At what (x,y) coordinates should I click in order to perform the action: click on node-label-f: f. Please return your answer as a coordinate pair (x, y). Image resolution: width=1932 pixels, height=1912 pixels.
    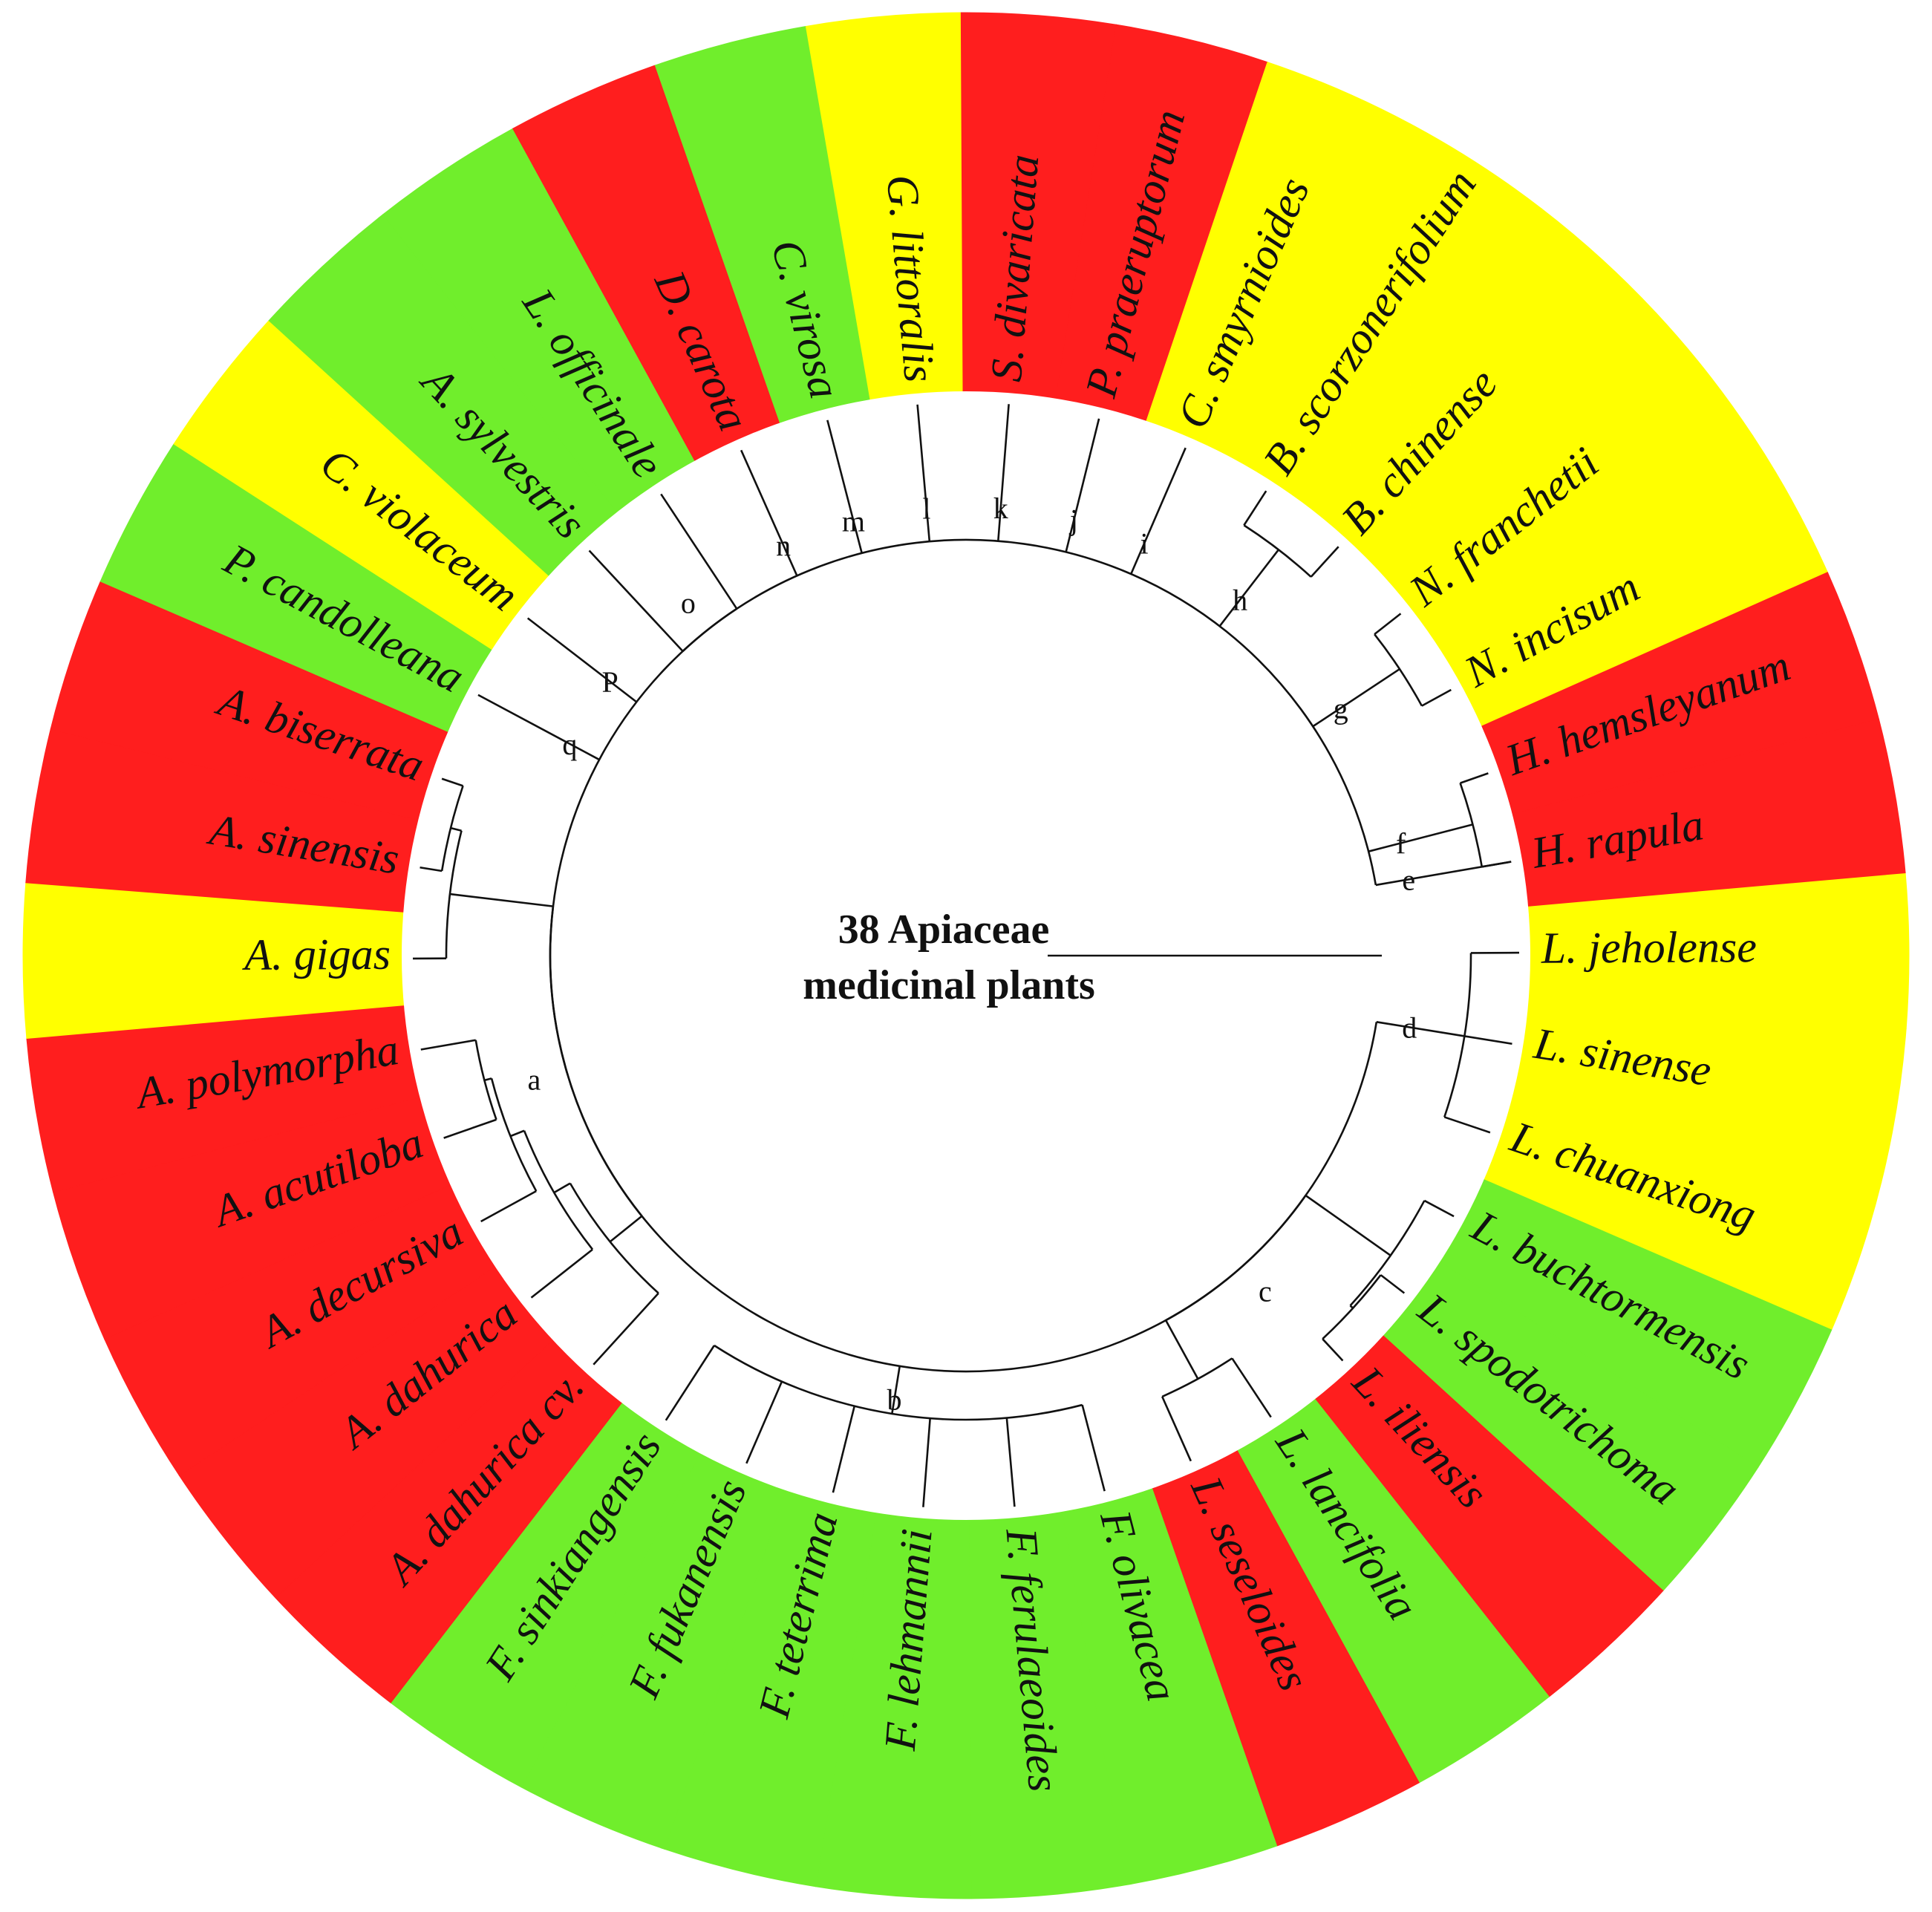
    Looking at the image, I should click on (1401, 843).